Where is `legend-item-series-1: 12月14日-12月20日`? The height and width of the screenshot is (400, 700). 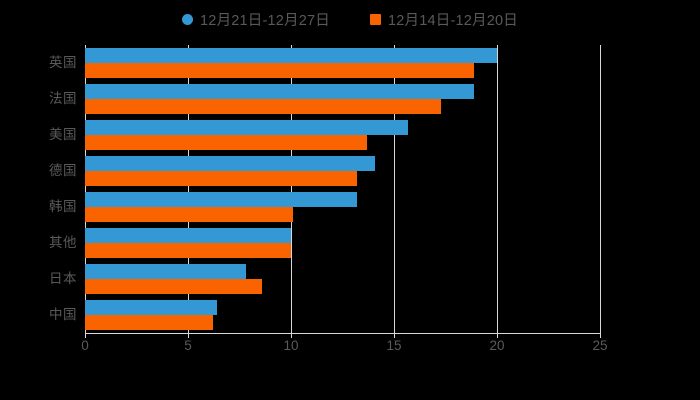
legend-item-series-1: 12月14日-12月20日 is located at coordinates (444, 19).